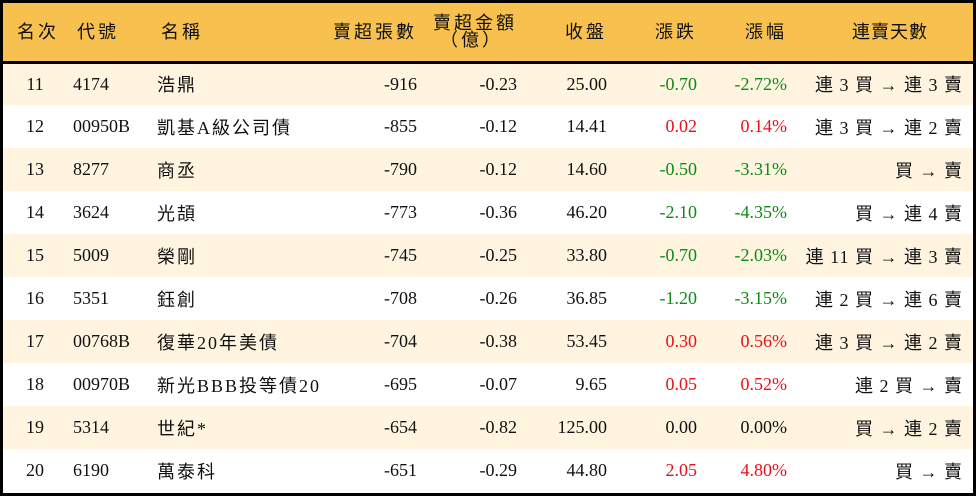 The width and height of the screenshot is (976, 496). What do you see at coordinates (498, 470) in the screenshot?
I see `cell-net-sell-amount: -0.29` at bounding box center [498, 470].